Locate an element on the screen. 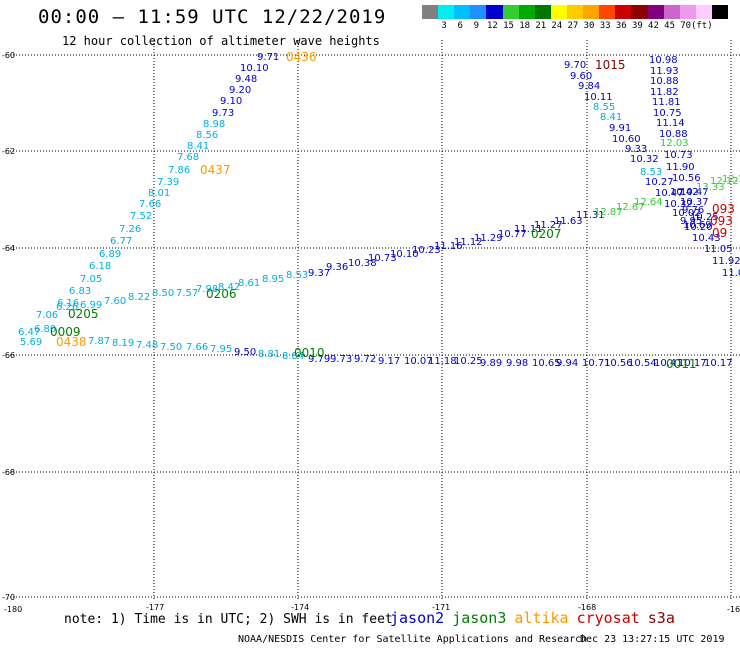 Image resolution: width=740 pixels, height=650 pixels. swh-value: 10.25 is located at coordinates (468, 361).